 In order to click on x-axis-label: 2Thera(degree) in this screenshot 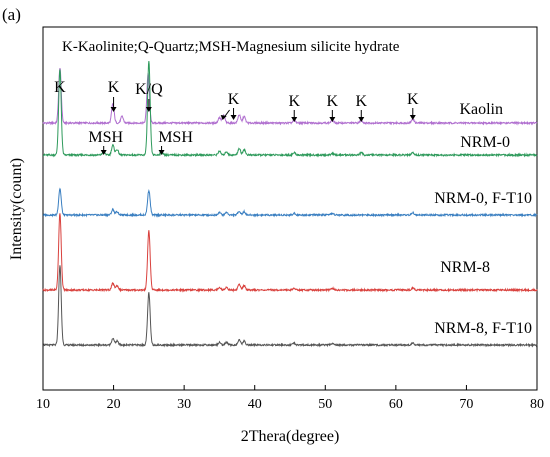, I will do `click(290, 436)`.